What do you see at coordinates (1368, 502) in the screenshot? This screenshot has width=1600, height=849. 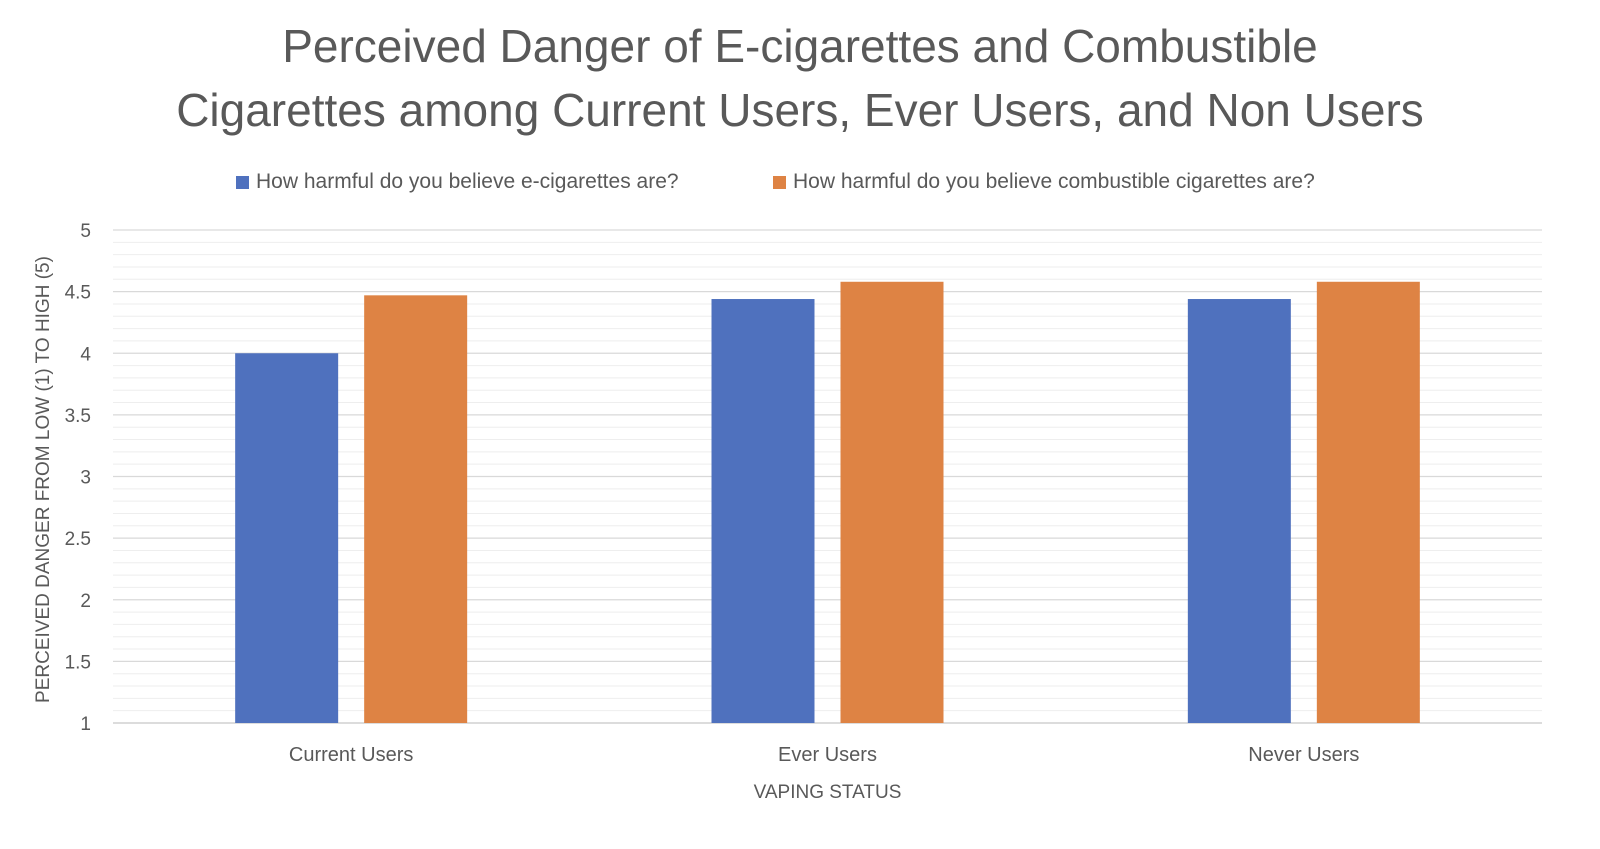 I see `bar-combustible-never-users` at bounding box center [1368, 502].